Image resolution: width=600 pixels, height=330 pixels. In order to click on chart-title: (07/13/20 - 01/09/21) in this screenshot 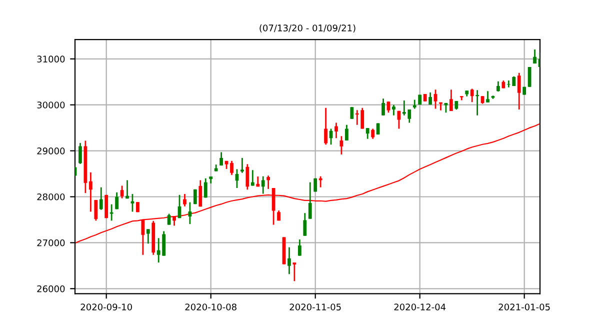, I will do `click(308, 28)`.